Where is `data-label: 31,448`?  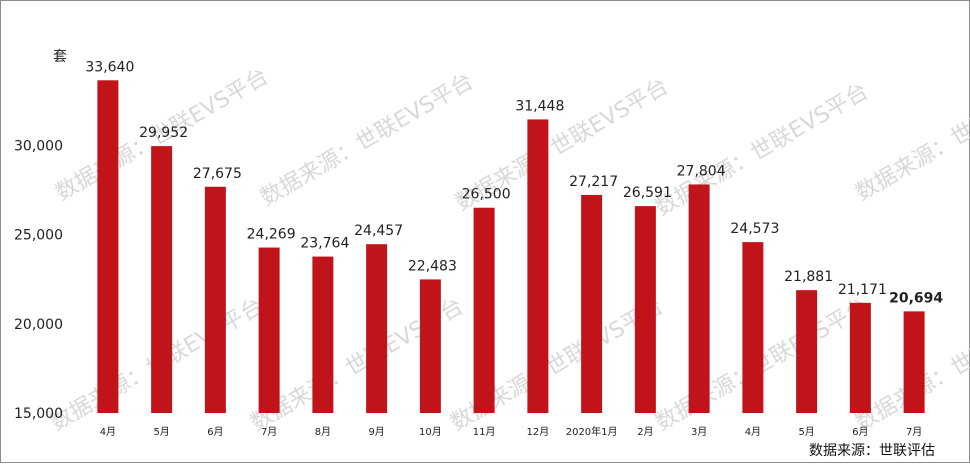
data-label: 31,448 is located at coordinates (539, 106).